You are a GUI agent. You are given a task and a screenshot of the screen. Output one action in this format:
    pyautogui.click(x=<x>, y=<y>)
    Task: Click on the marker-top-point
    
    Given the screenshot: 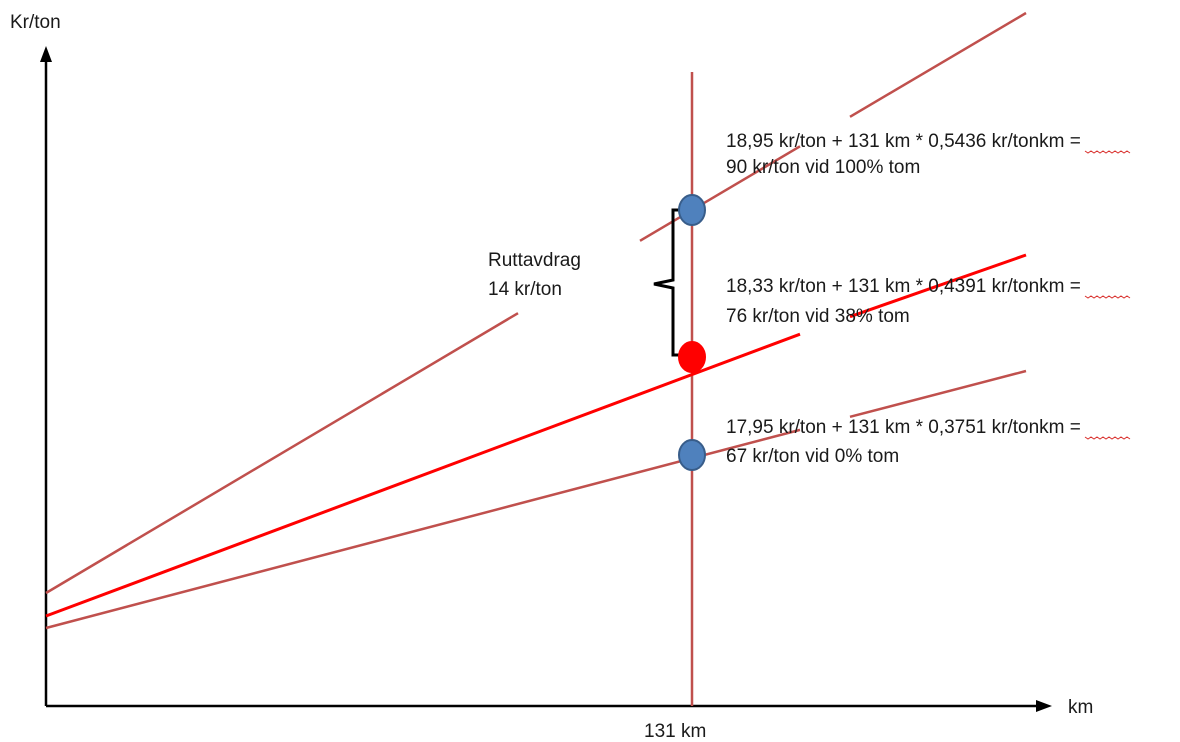 What is the action you would take?
    pyautogui.click(x=692, y=210)
    